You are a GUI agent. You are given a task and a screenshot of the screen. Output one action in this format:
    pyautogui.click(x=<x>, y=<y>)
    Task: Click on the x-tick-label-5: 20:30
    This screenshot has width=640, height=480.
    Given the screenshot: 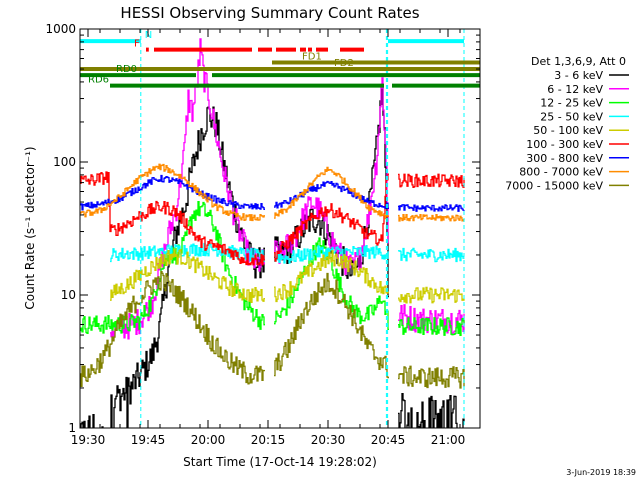 What is the action you would take?
    pyautogui.click(x=328, y=440)
    